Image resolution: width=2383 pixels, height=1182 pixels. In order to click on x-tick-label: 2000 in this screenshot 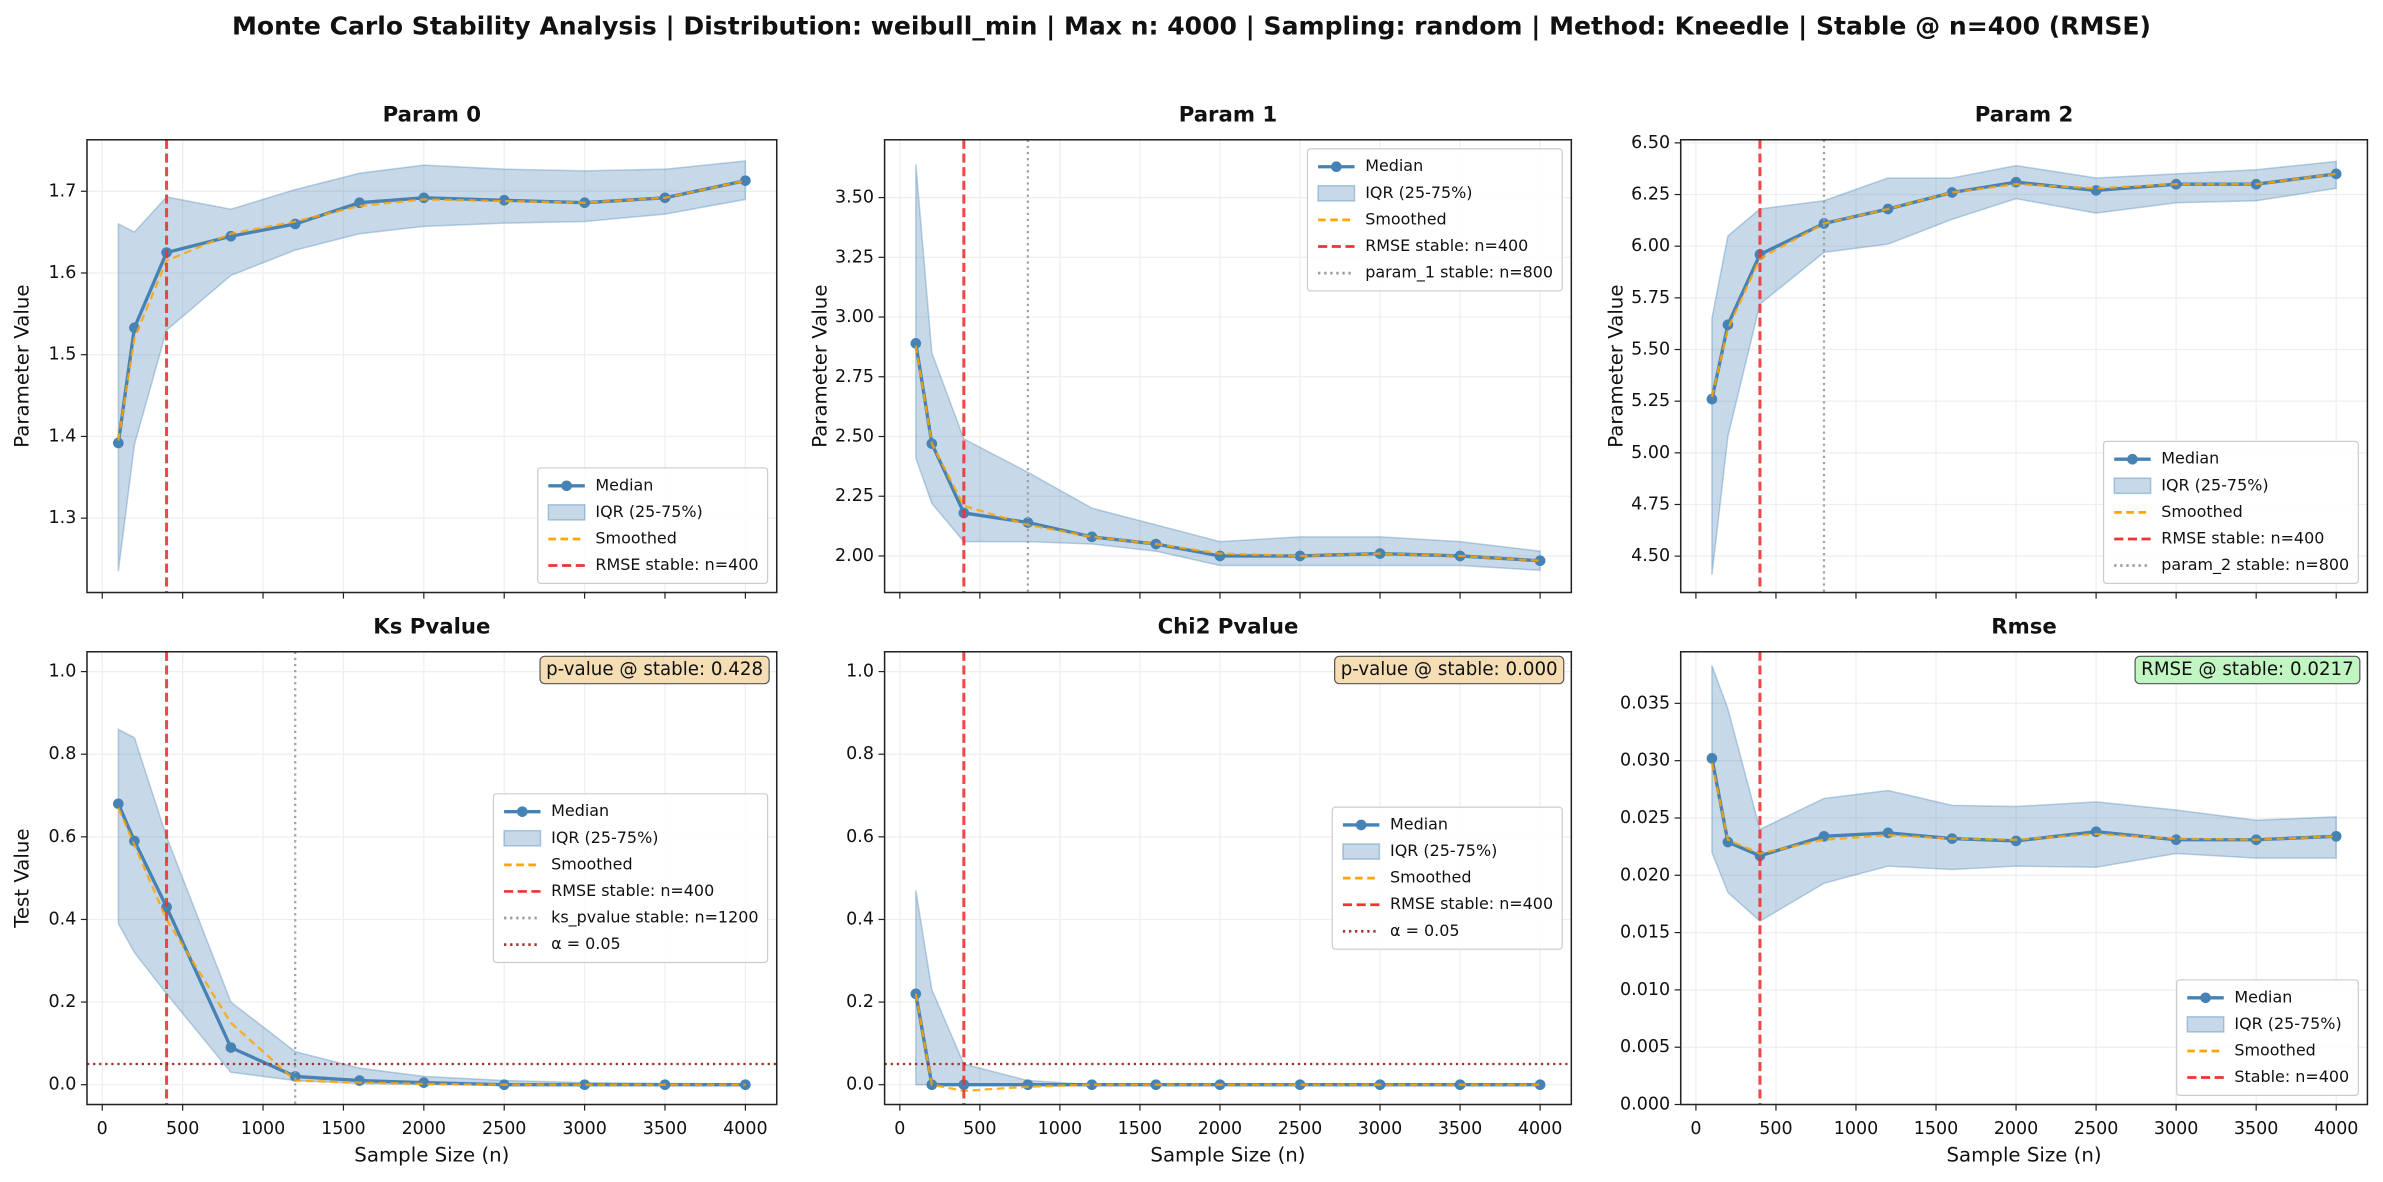, I will do `click(424, 1129)`.